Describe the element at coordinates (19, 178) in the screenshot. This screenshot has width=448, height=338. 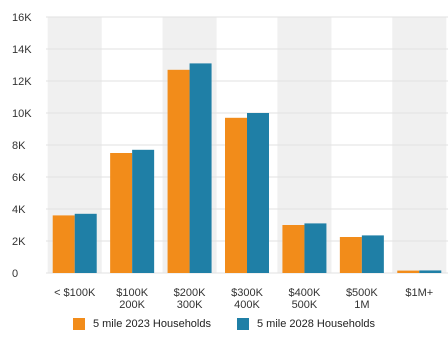
I see `y-tick-label: 6K` at that location.